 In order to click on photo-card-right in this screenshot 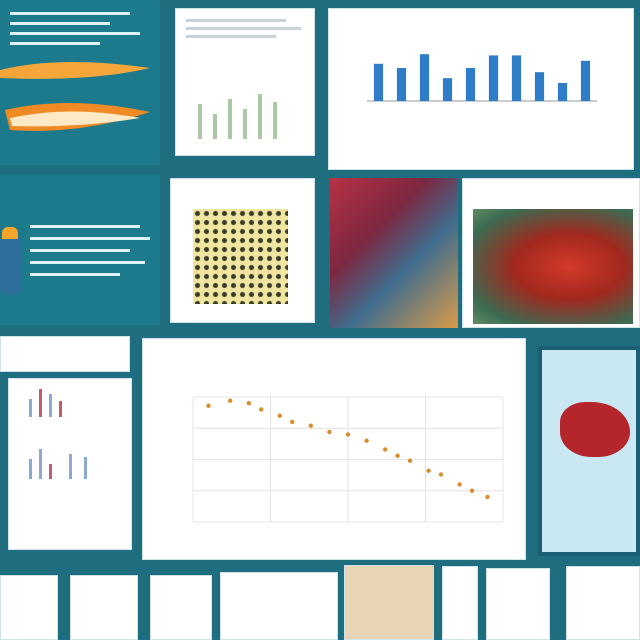, I will do `click(551, 253)`.